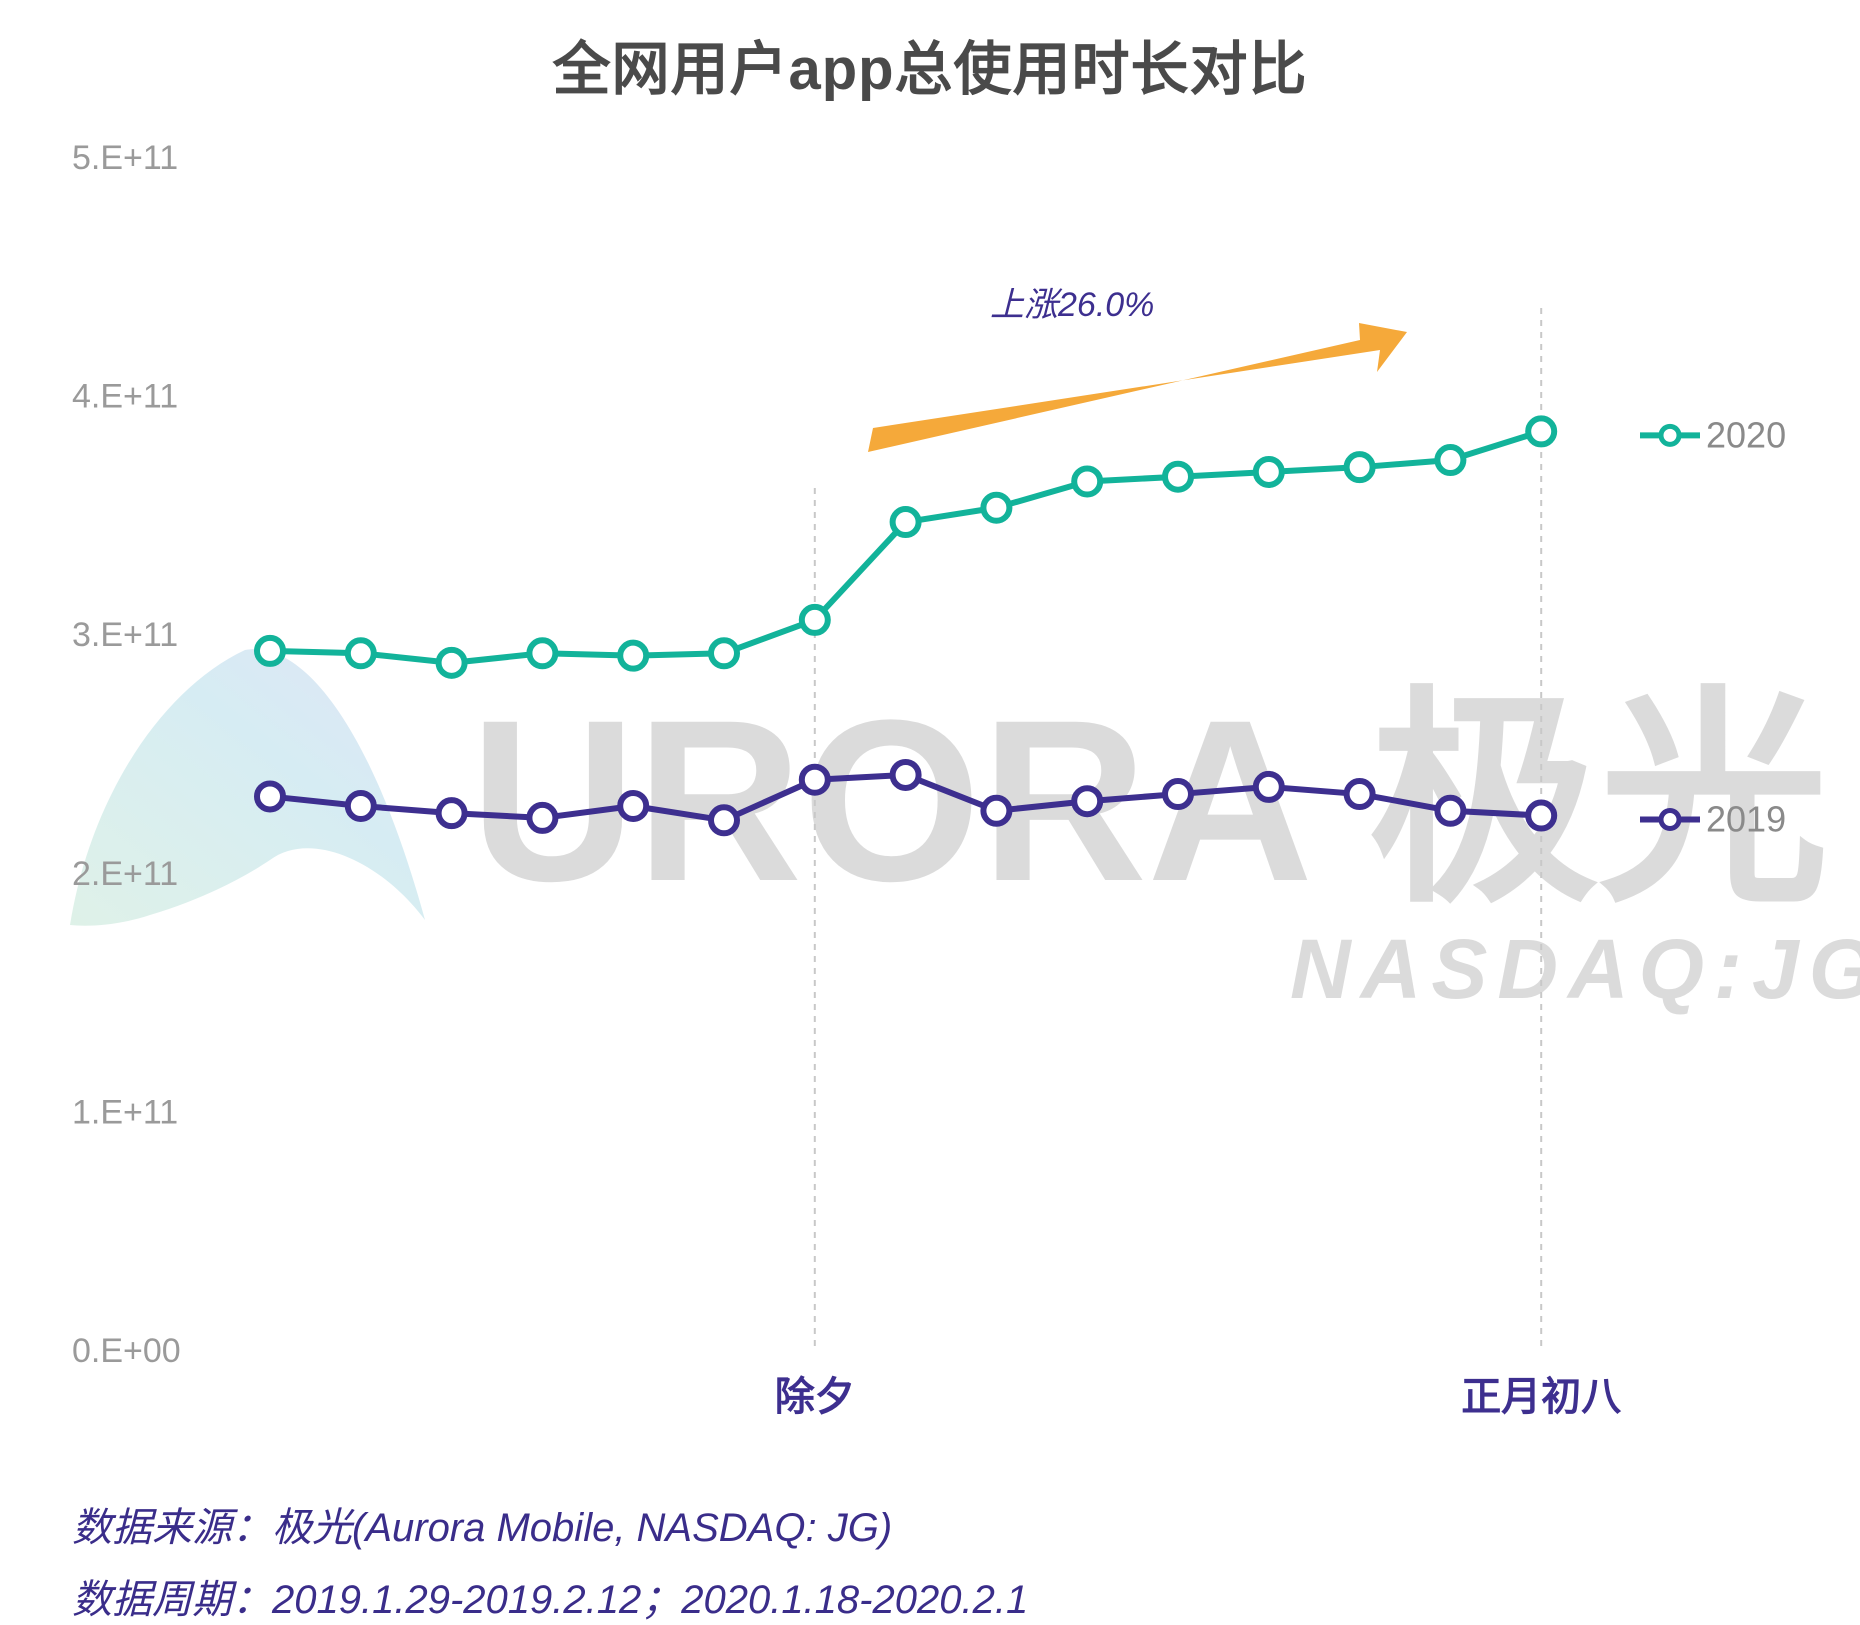  I want to click on legend-item: 2020, so click(1713, 434).